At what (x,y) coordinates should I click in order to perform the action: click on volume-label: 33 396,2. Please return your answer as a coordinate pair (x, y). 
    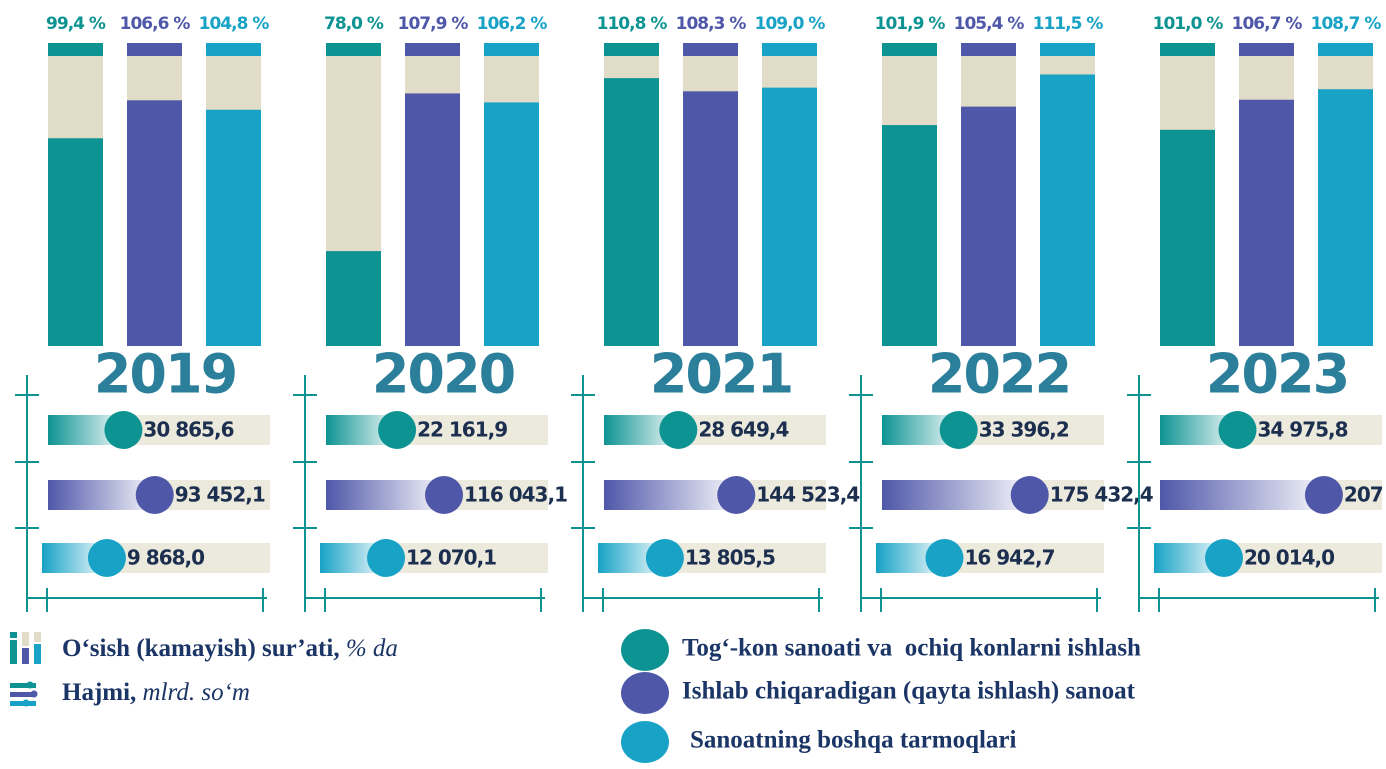
    Looking at the image, I should click on (1024, 430).